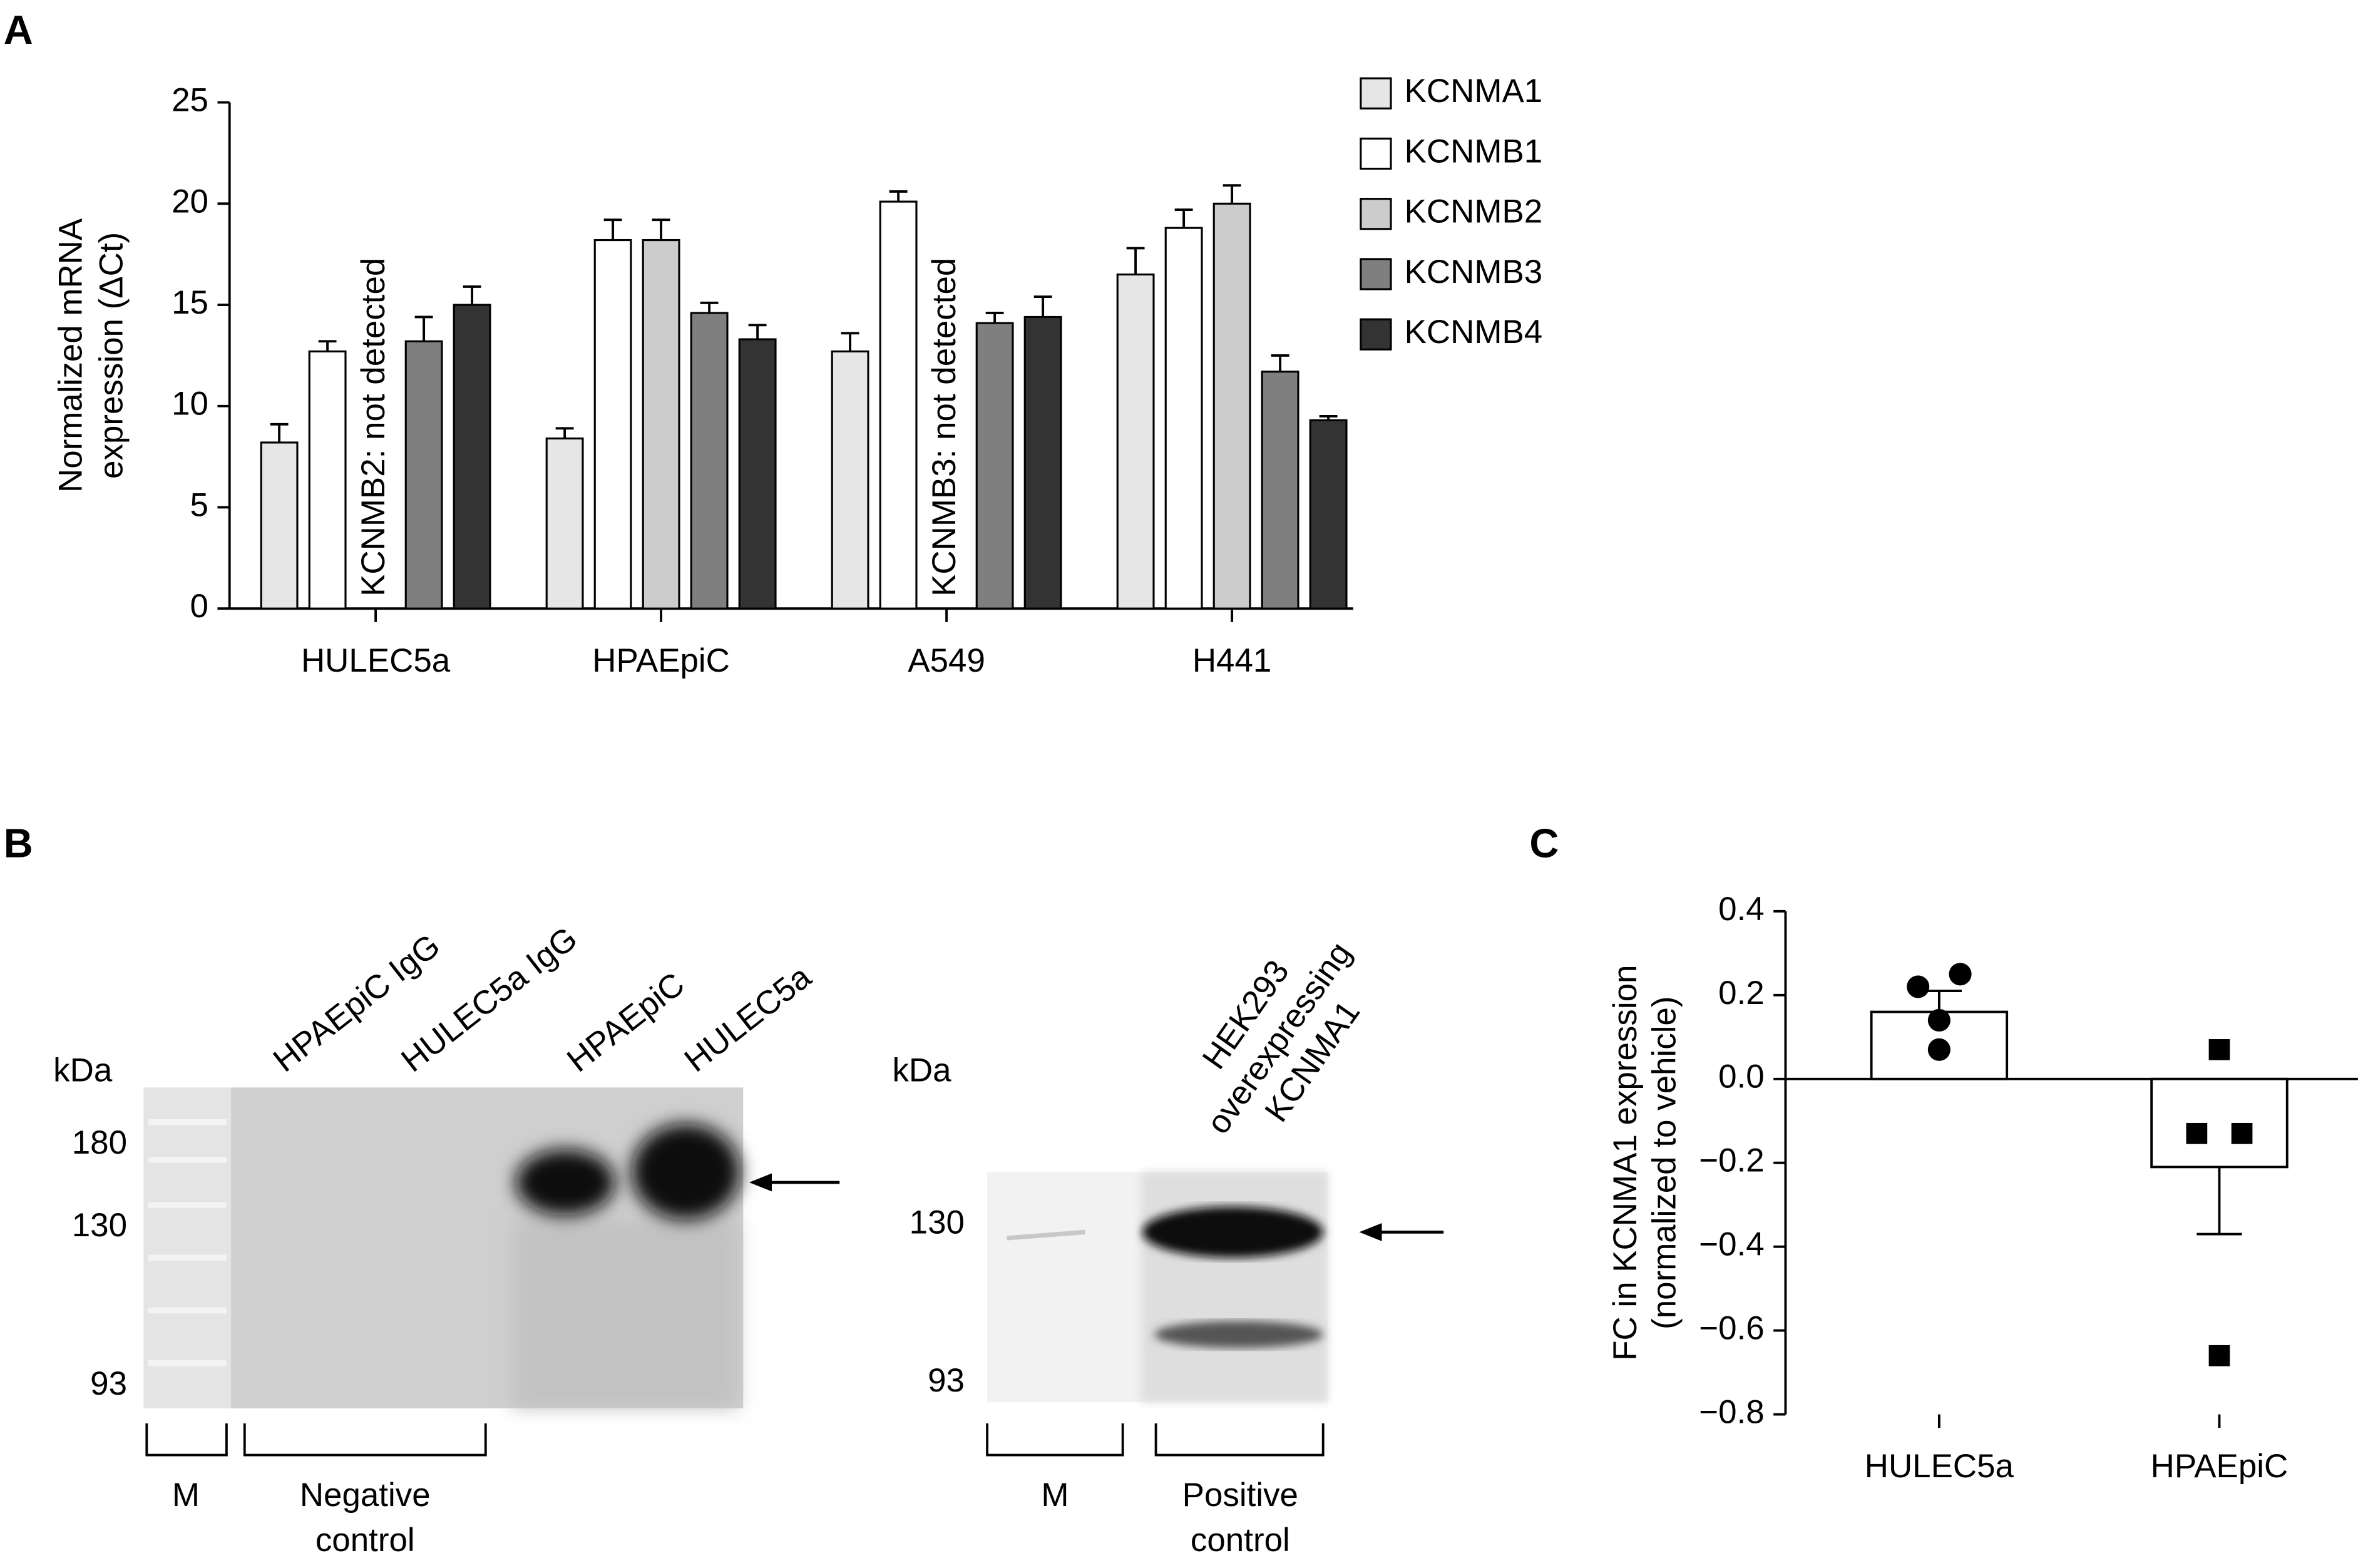 This screenshot has width=2363, height=1568. Describe the element at coordinates (1282, 1037) in the screenshot. I see `lane-label: HEK293 overexpressing KCNMA1` at that location.